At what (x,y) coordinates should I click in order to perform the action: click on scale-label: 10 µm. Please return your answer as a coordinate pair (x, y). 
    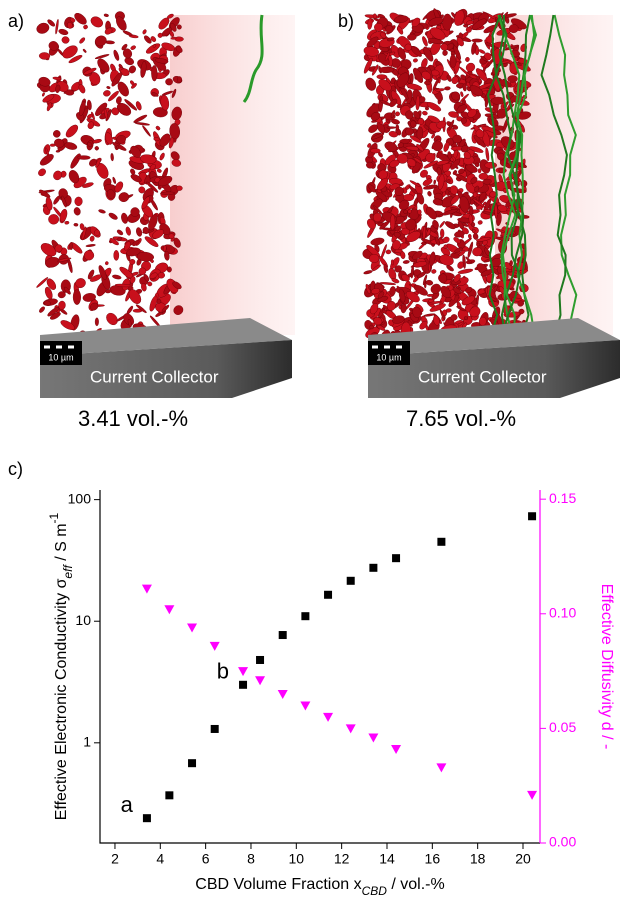
    Looking at the image, I should click on (388, 357).